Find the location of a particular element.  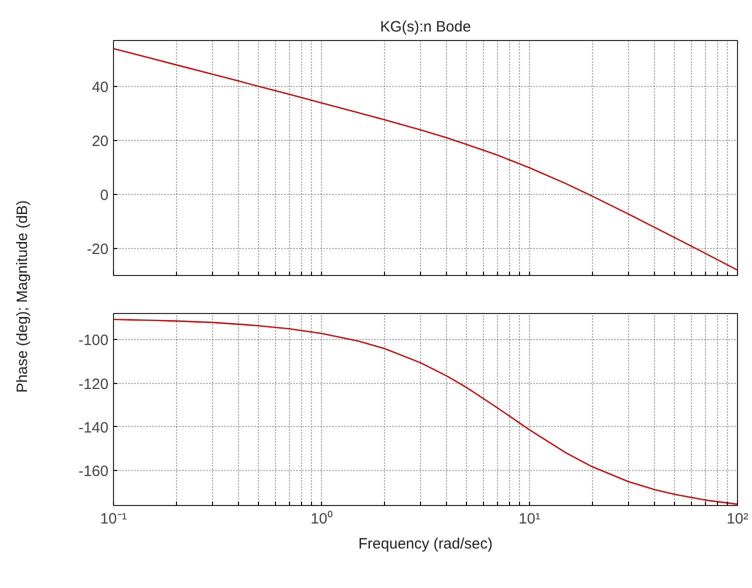

y-tick-label: 0 is located at coordinates (104, 195).